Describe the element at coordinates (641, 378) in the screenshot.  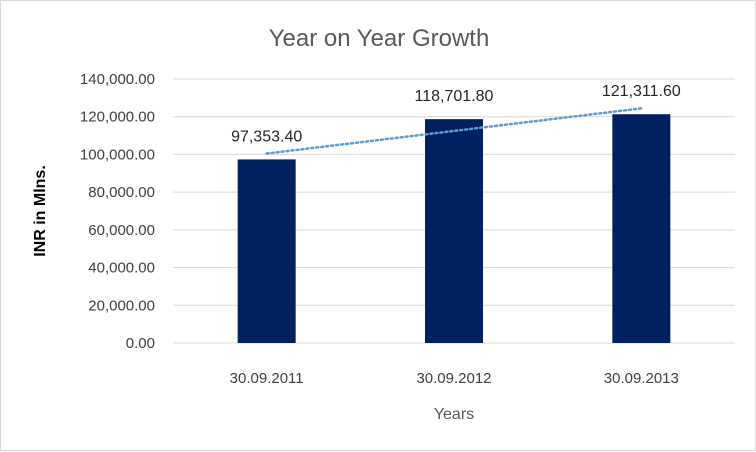
I see `x-tick-label: 30.09.2013` at that location.